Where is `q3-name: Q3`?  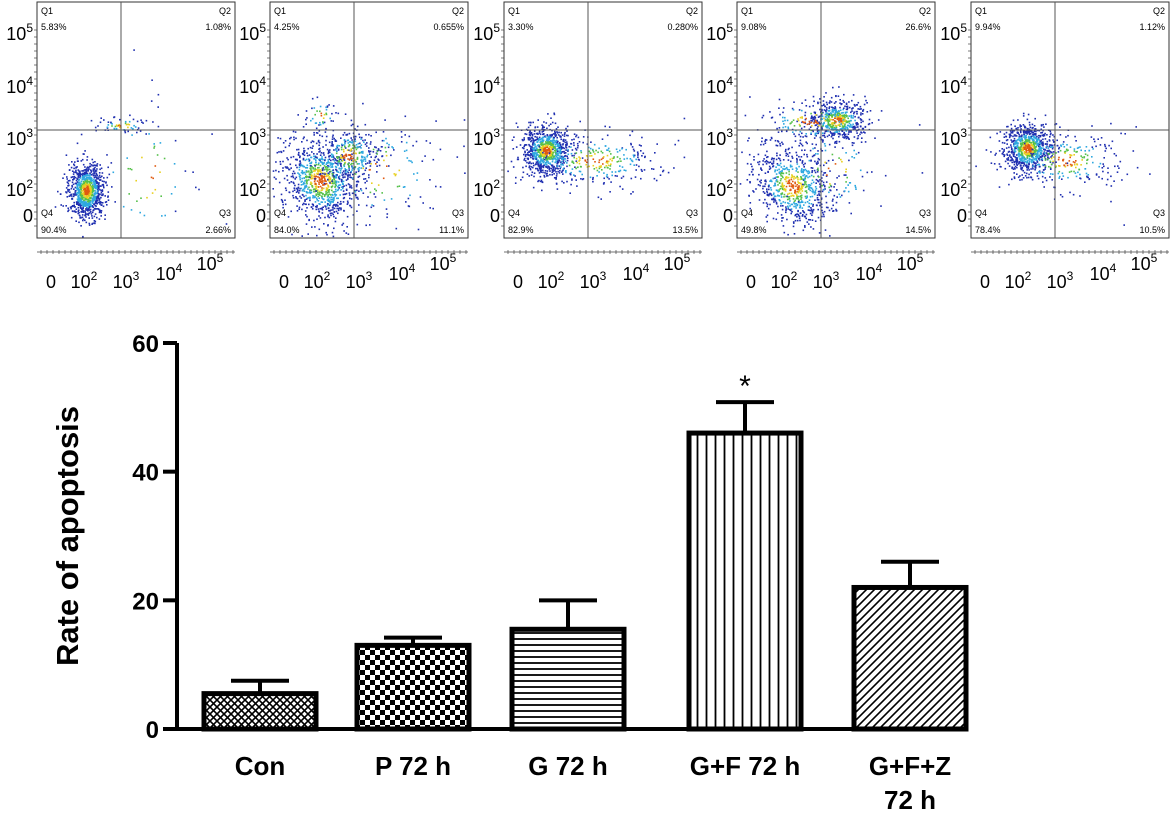
q3-name: Q3 is located at coordinates (458, 213).